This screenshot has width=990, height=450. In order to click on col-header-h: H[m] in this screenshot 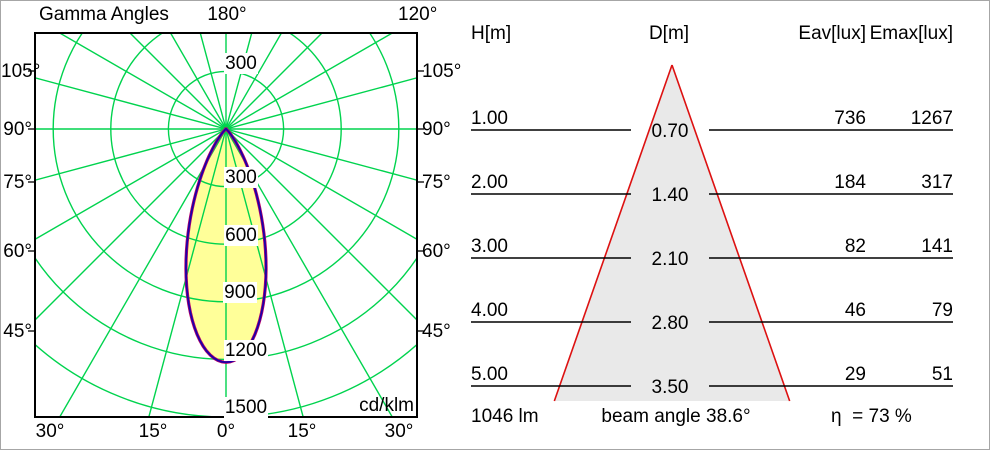, I will do `click(491, 33)`.